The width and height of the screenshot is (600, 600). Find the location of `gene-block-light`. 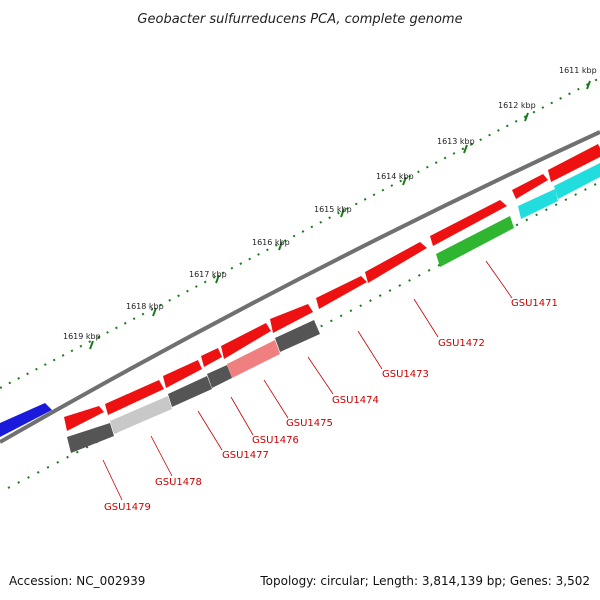

gene-block-light is located at coordinates (141, 415).